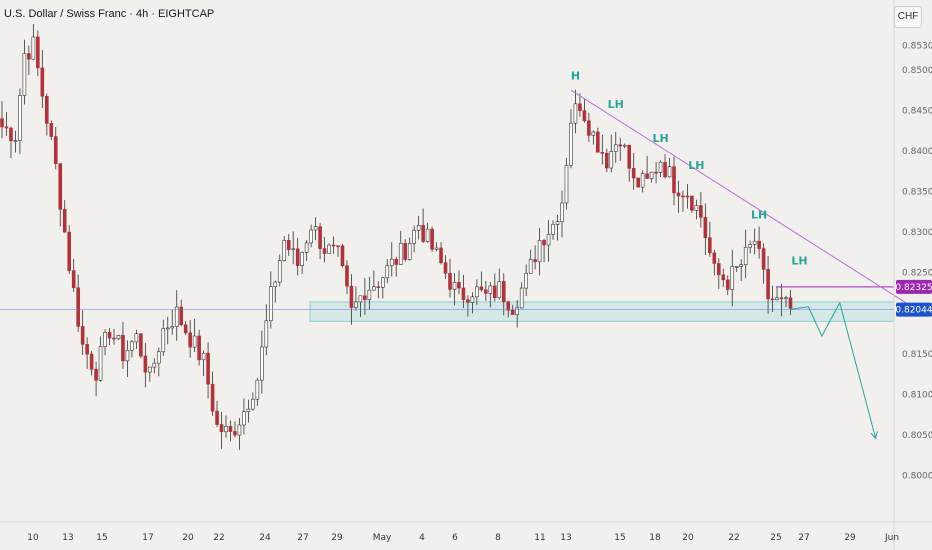  What do you see at coordinates (147, 538) in the screenshot?
I see `date-tick-label: 17` at bounding box center [147, 538].